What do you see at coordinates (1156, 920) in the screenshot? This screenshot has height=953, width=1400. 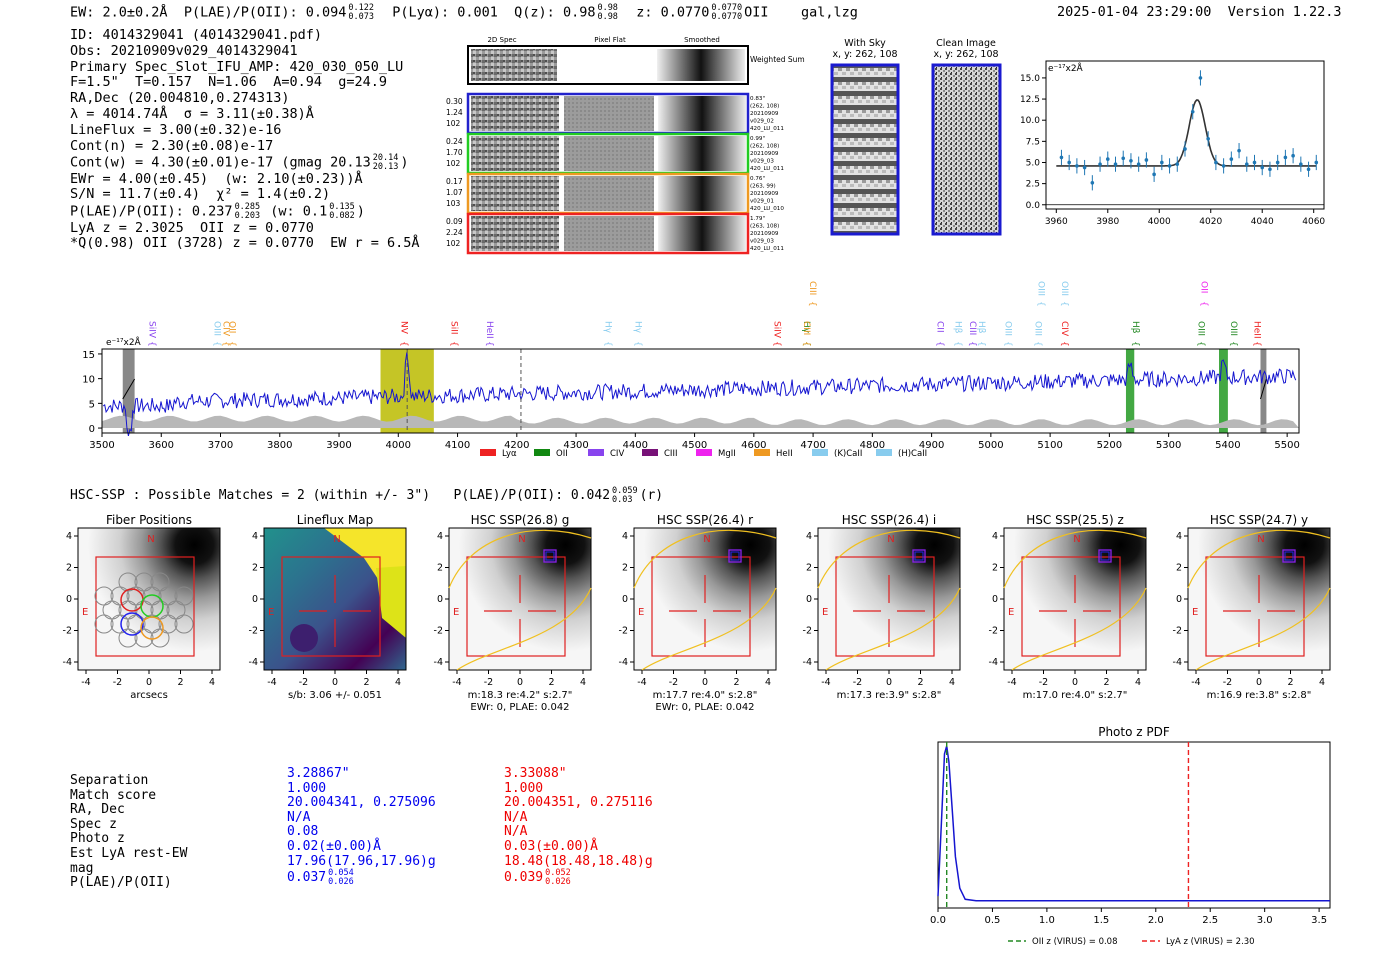 I see `pdf-xtick-label: 2.0` at bounding box center [1156, 920].